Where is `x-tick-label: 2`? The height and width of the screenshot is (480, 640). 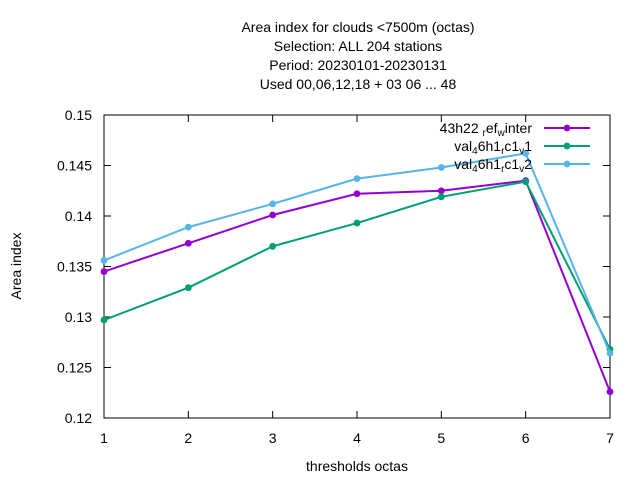 x-tick-label: 2 is located at coordinates (188, 438).